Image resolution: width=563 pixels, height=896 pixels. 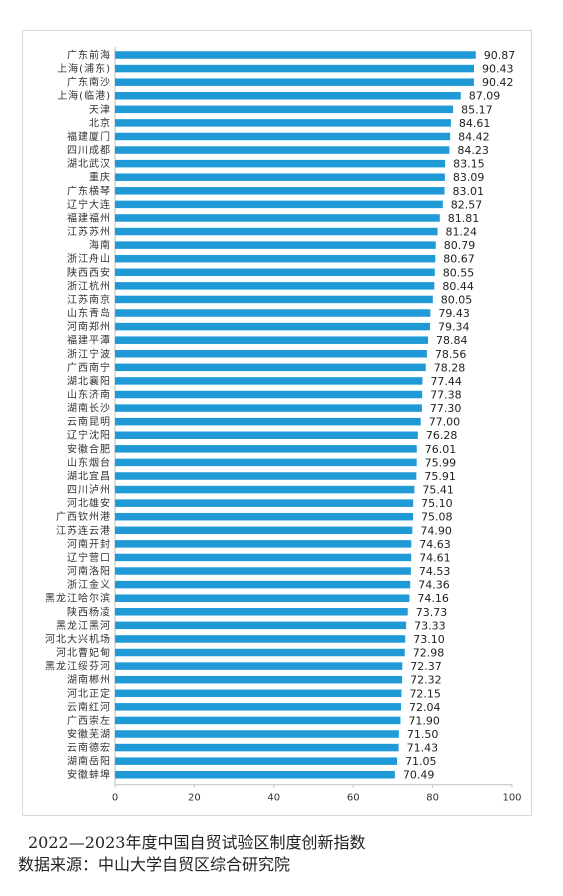 What do you see at coordinates (435, 544) in the screenshot?
I see `data-label: 74.63` at bounding box center [435, 544].